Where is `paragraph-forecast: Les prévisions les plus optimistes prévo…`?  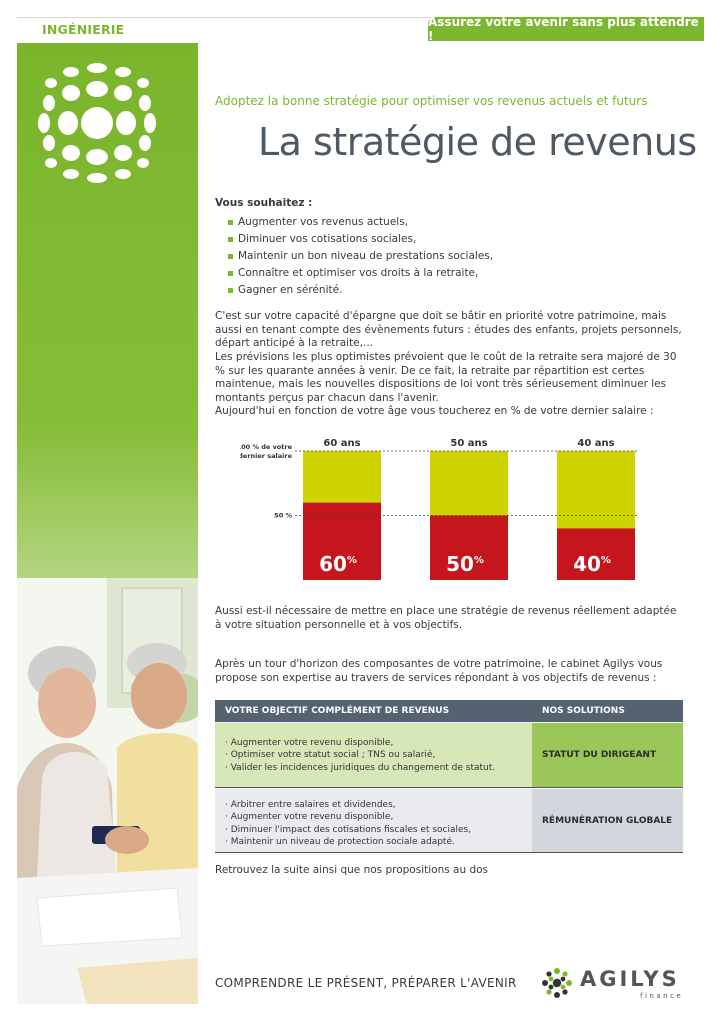 paragraph-forecast: Les prévisions les plus optimistes prévo… is located at coordinates (446, 377).